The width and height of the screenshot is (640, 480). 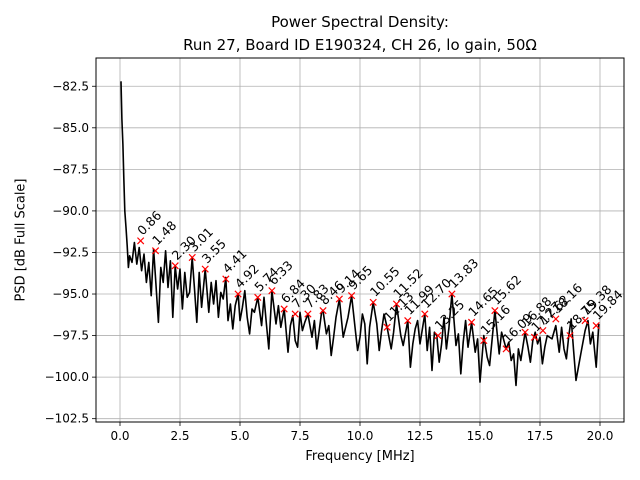 What do you see at coordinates (21, 240) in the screenshot?
I see `y-axis-label: PSD [dB Full Scale]` at bounding box center [21, 240].